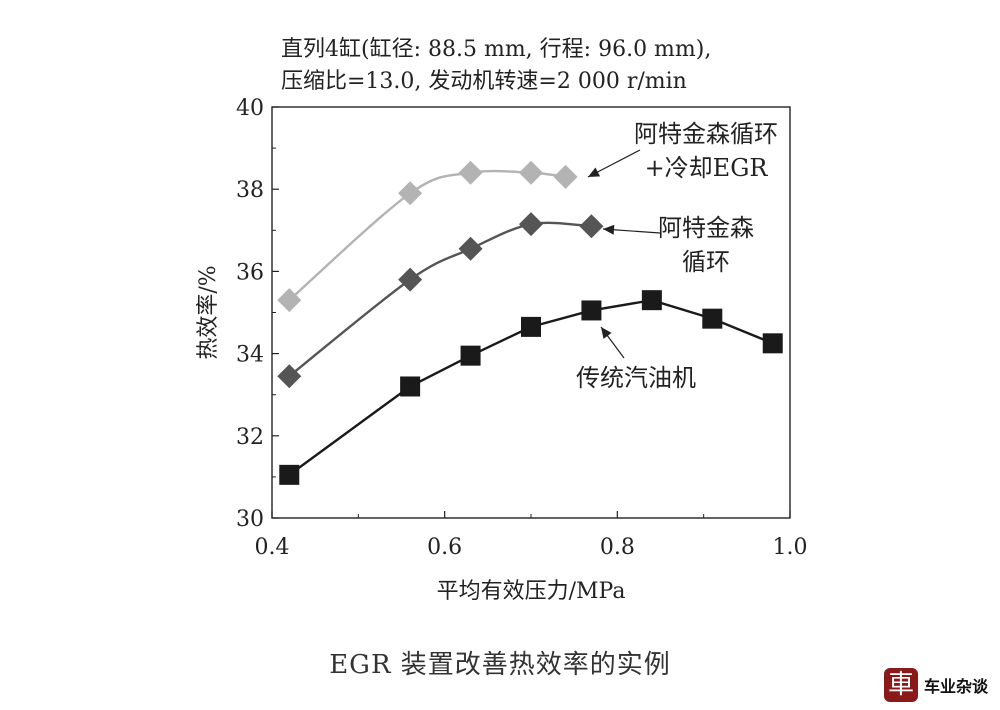 Image resolution: width=1000 pixels, height=710 pixels. Describe the element at coordinates (250, 190) in the screenshot. I see `y-tick-label: 38` at that location.